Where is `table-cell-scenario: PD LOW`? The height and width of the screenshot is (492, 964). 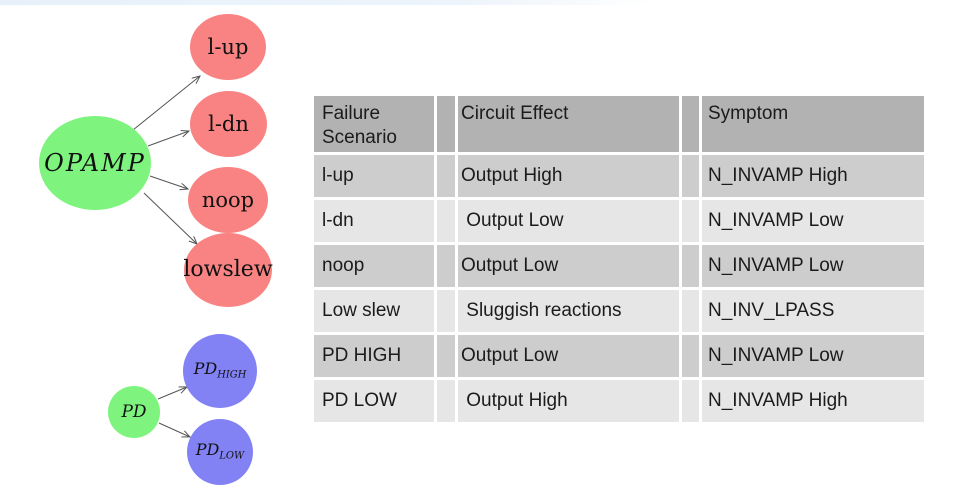
table-cell-scenario: PD LOW is located at coordinates (374, 401).